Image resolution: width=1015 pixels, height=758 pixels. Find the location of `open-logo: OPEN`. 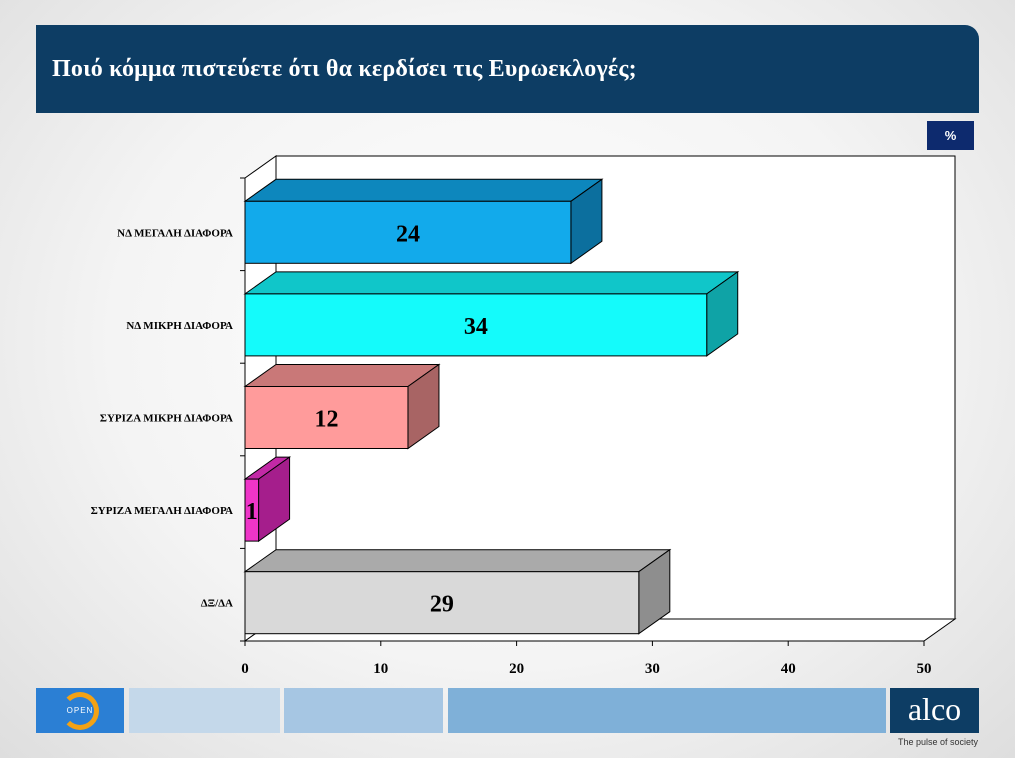

open-logo: OPEN is located at coordinates (80, 710).